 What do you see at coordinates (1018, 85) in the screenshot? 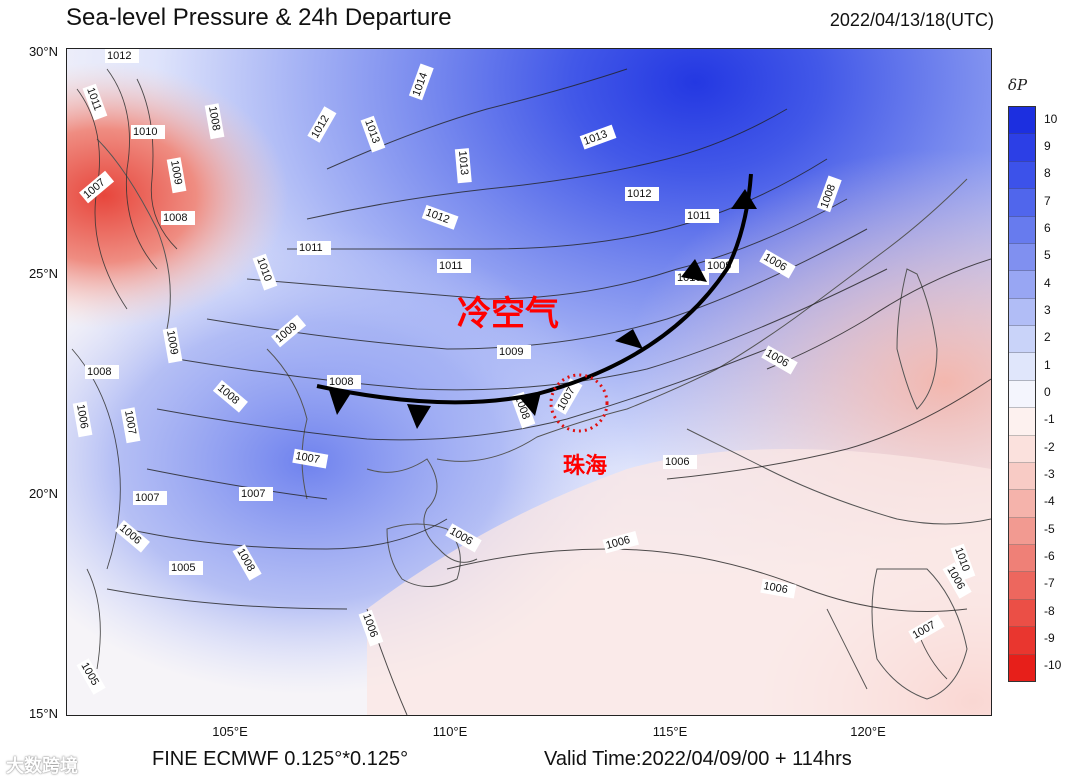
I see `colorbar-title: δP` at bounding box center [1018, 85].